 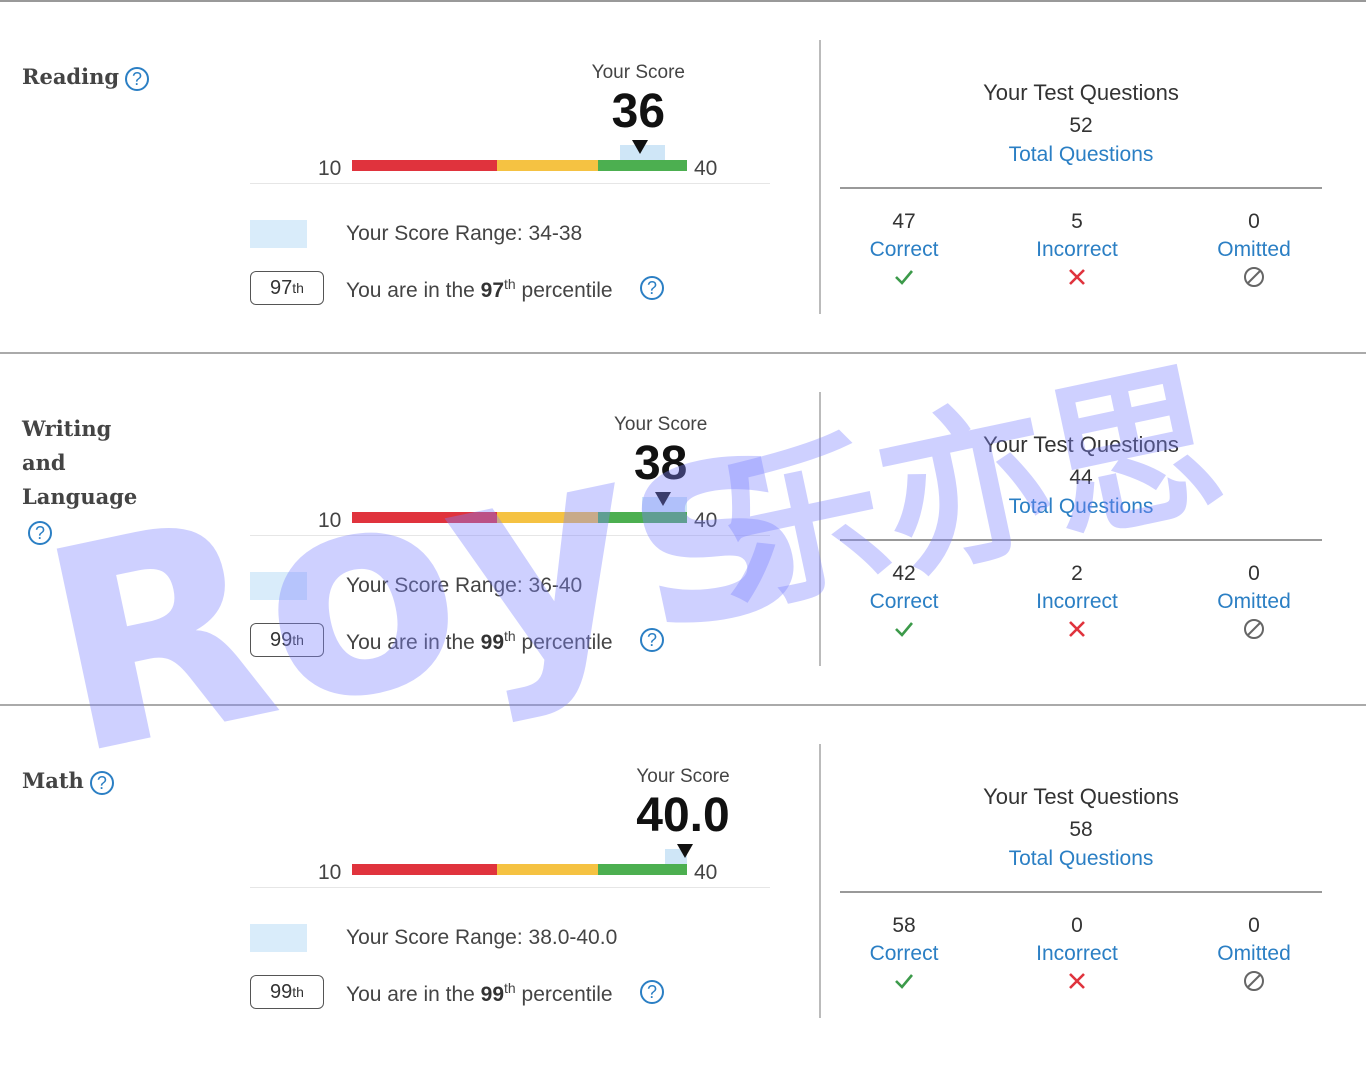 I want to click on correct-stat: 42 Correct, so click(x=904, y=602).